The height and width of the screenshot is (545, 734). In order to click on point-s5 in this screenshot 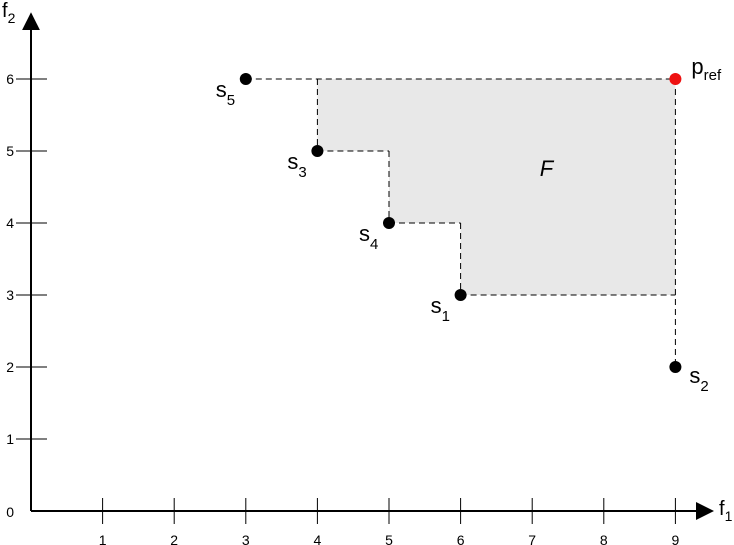, I will do `click(245, 79)`.